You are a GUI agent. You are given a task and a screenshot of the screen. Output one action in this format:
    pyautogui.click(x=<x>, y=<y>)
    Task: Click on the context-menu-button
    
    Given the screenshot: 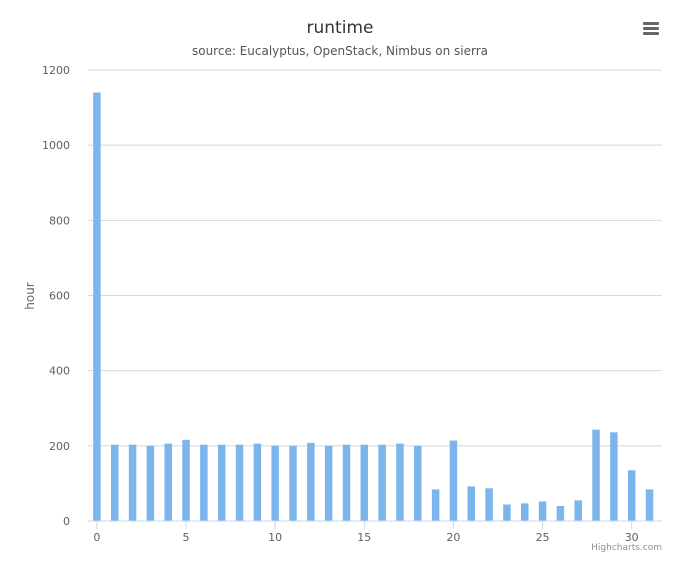 What is the action you would take?
    pyautogui.click(x=650, y=29)
    